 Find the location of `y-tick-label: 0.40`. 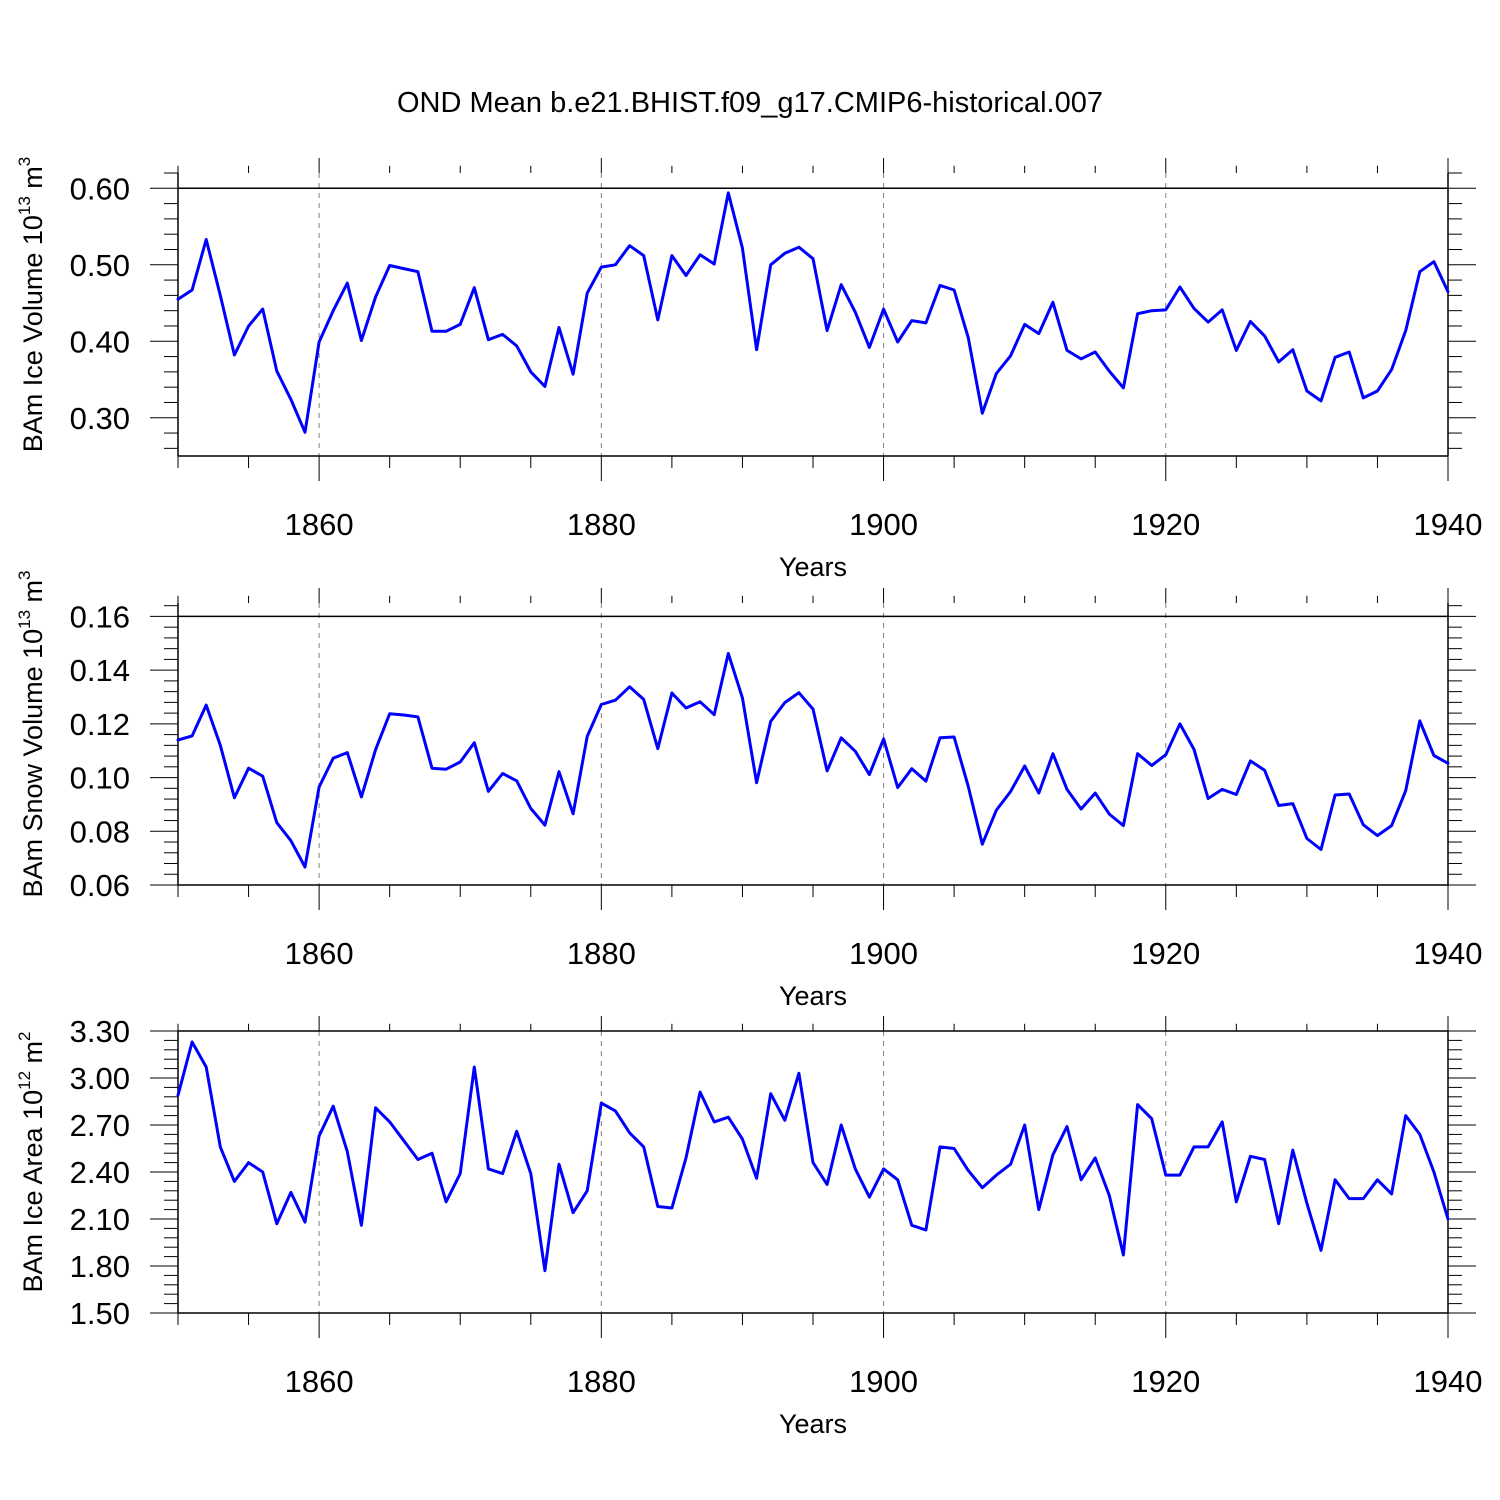

y-tick-label: 0.40 is located at coordinates (100, 341).